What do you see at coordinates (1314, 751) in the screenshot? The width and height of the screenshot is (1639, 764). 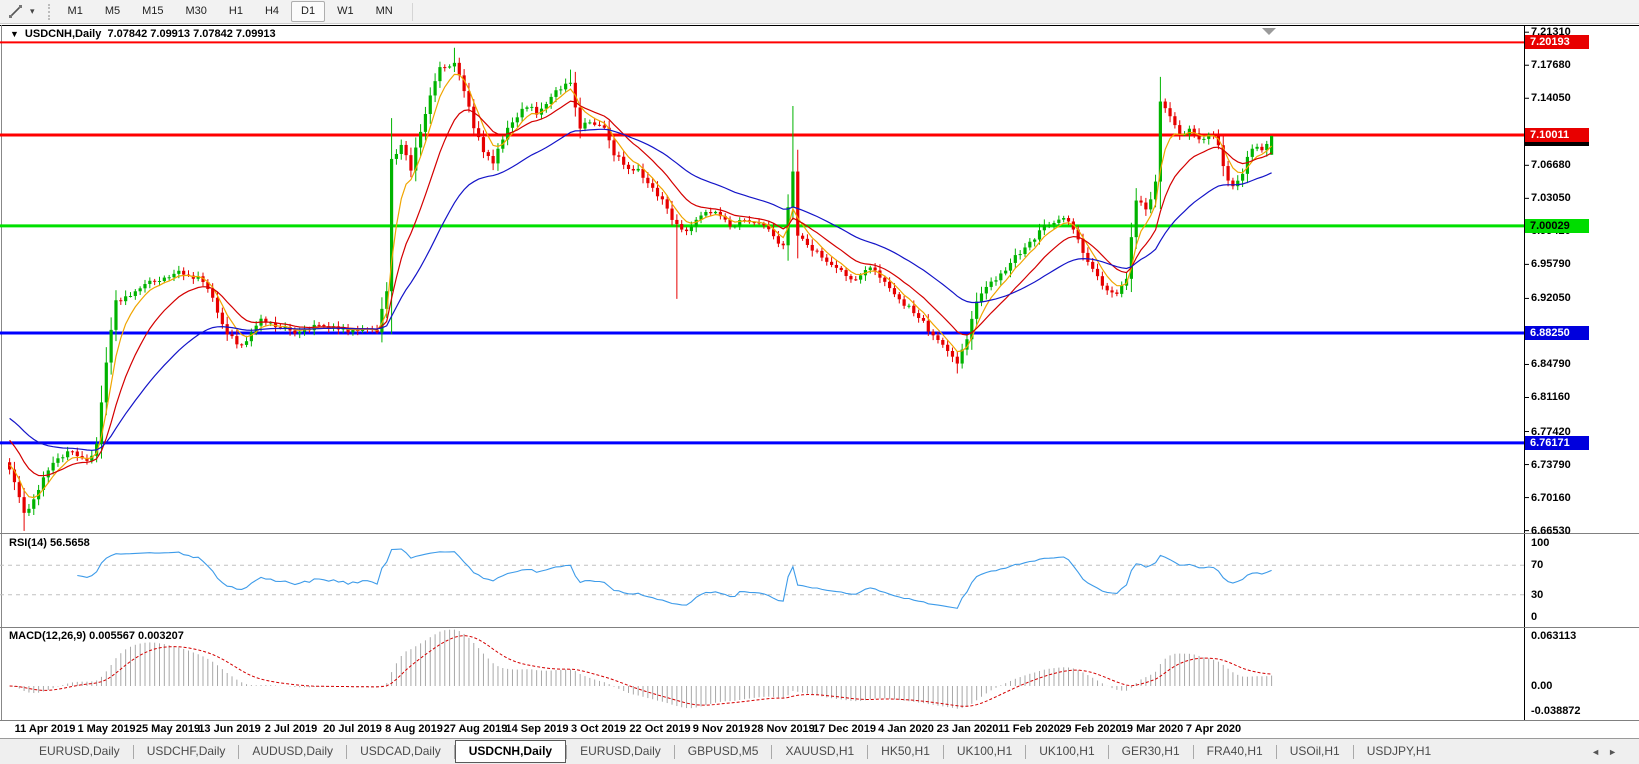 I see `tab-usoil-h1: USOil,H1` at bounding box center [1314, 751].